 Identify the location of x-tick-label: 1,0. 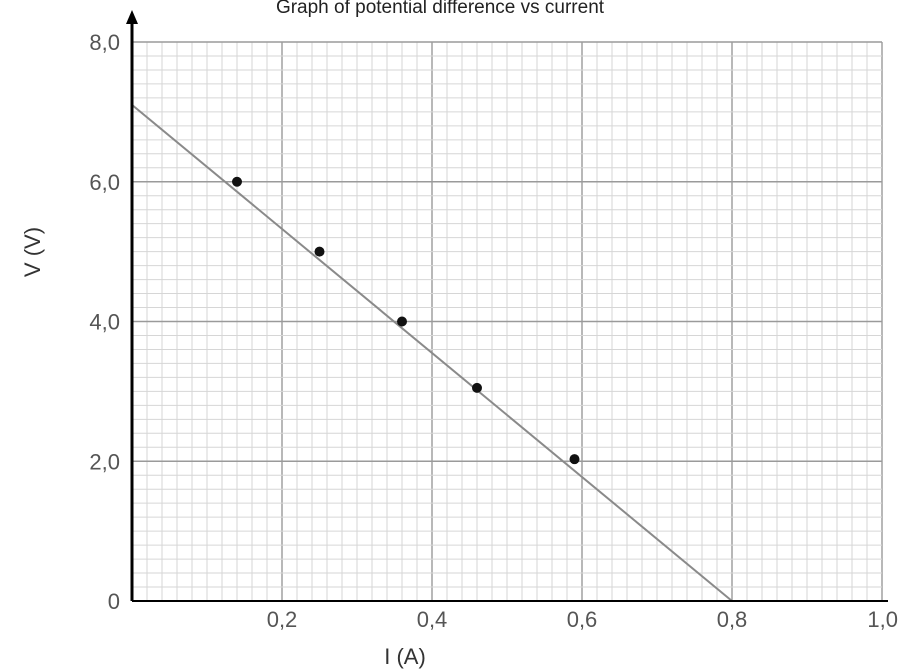
(882, 619).